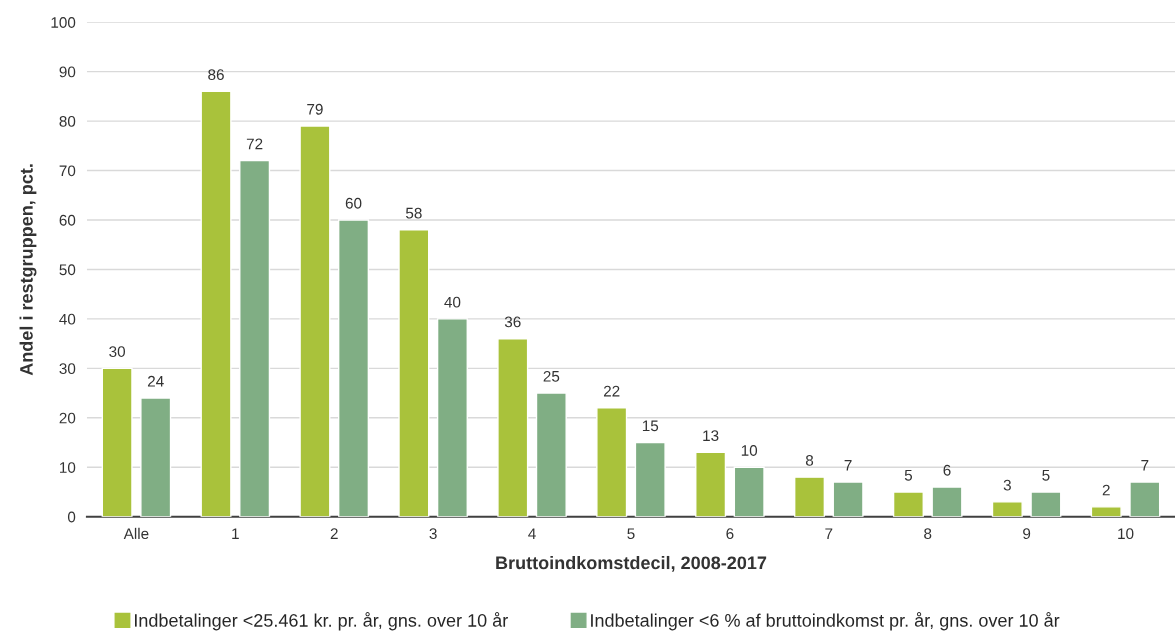  Describe the element at coordinates (117, 351) in the screenshot. I see `data-label: 30` at that location.